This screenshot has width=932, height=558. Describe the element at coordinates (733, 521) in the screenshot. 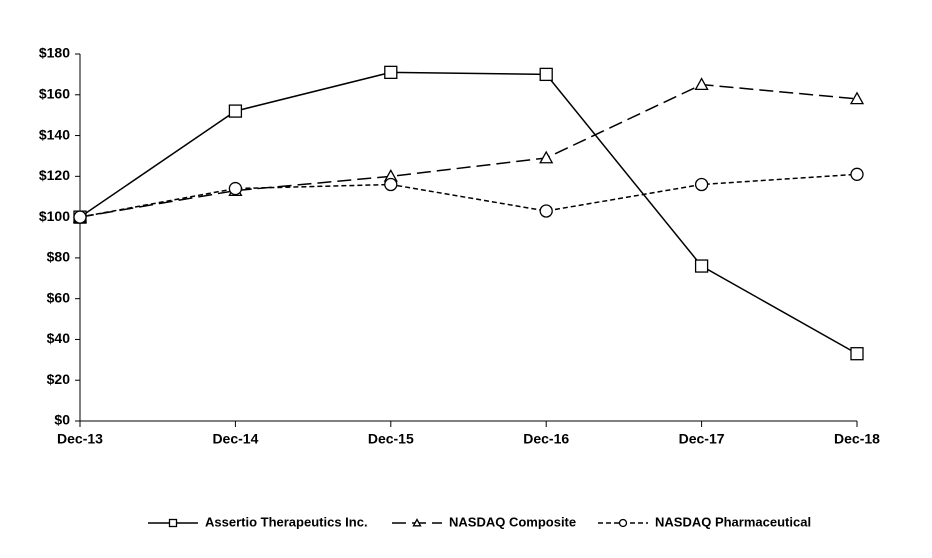

I see `legend-label: NASDAQ Pharmaceutical` at that location.